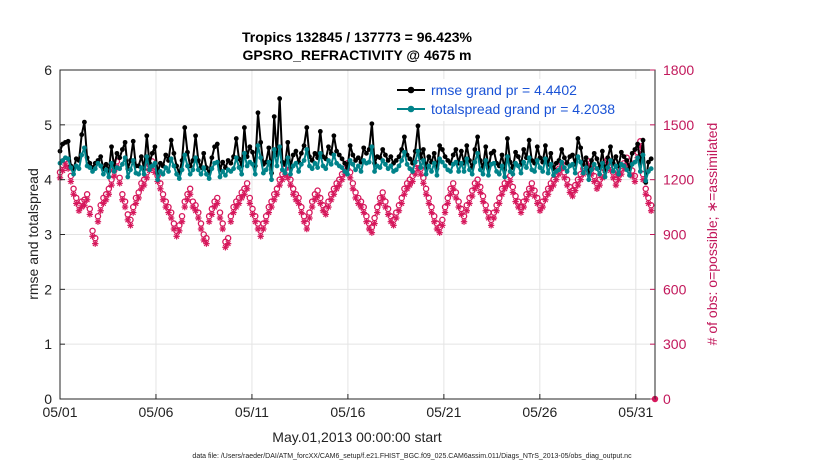 This screenshot has height=470, width=830. What do you see at coordinates (48, 399) in the screenshot?
I see `y-tick-label: 0` at bounding box center [48, 399].